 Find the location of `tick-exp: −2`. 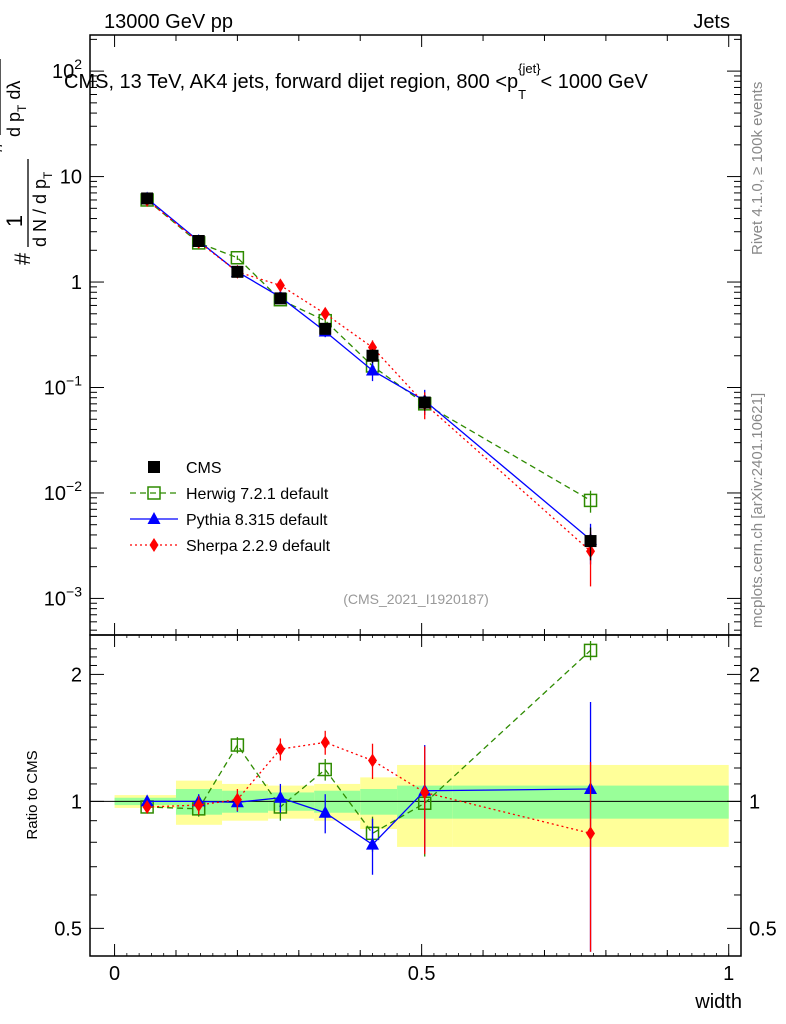

tick-exp: −2 is located at coordinates (74, 486).